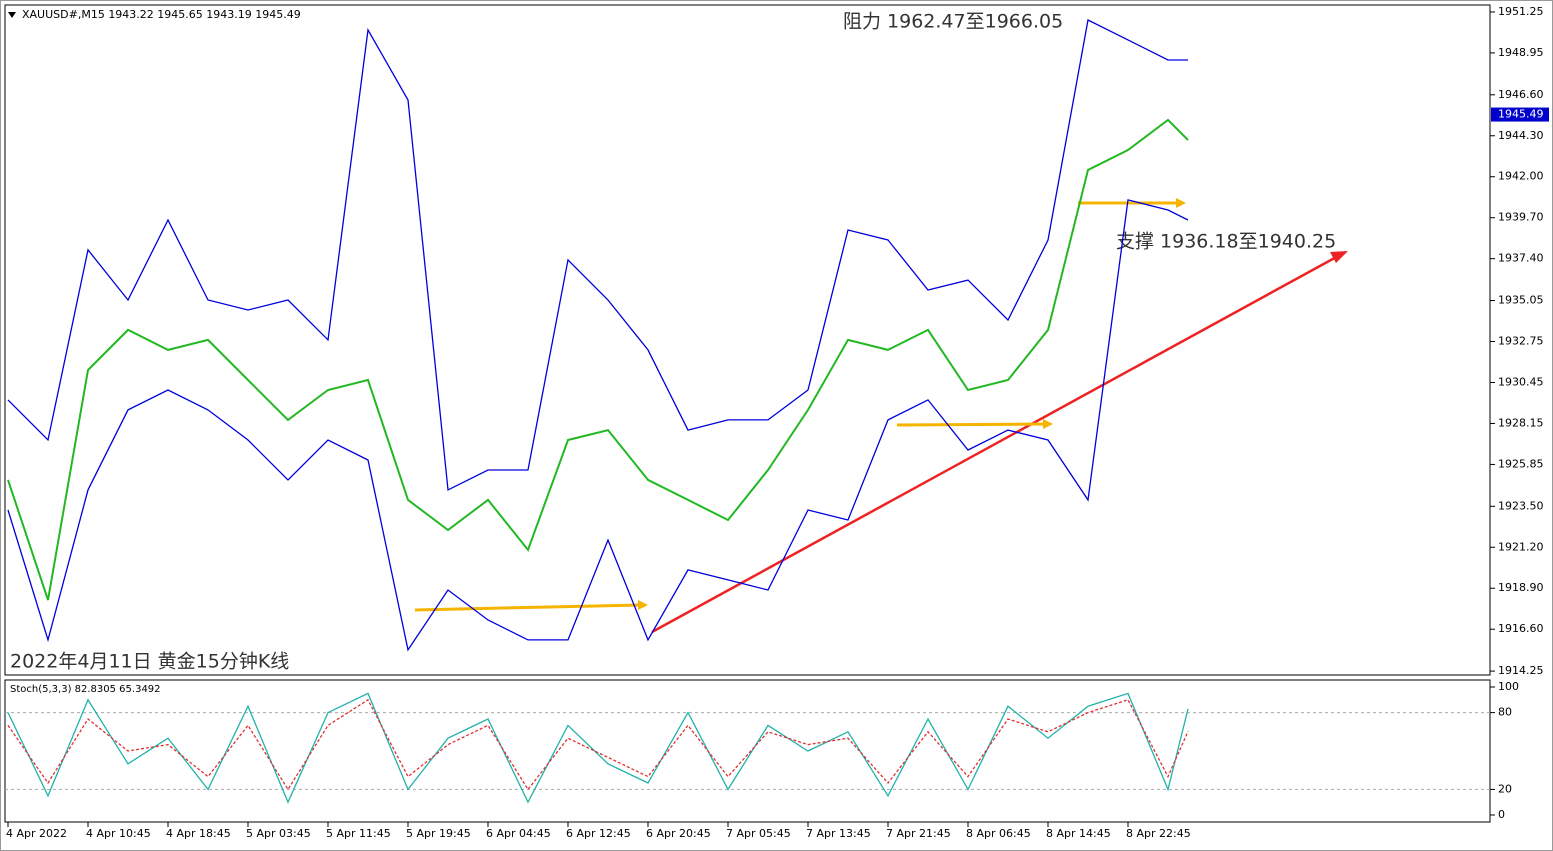 Image resolution: width=1553 pixels, height=851 pixels. I want to click on y-tick-label: 1914.25, so click(1521, 670).